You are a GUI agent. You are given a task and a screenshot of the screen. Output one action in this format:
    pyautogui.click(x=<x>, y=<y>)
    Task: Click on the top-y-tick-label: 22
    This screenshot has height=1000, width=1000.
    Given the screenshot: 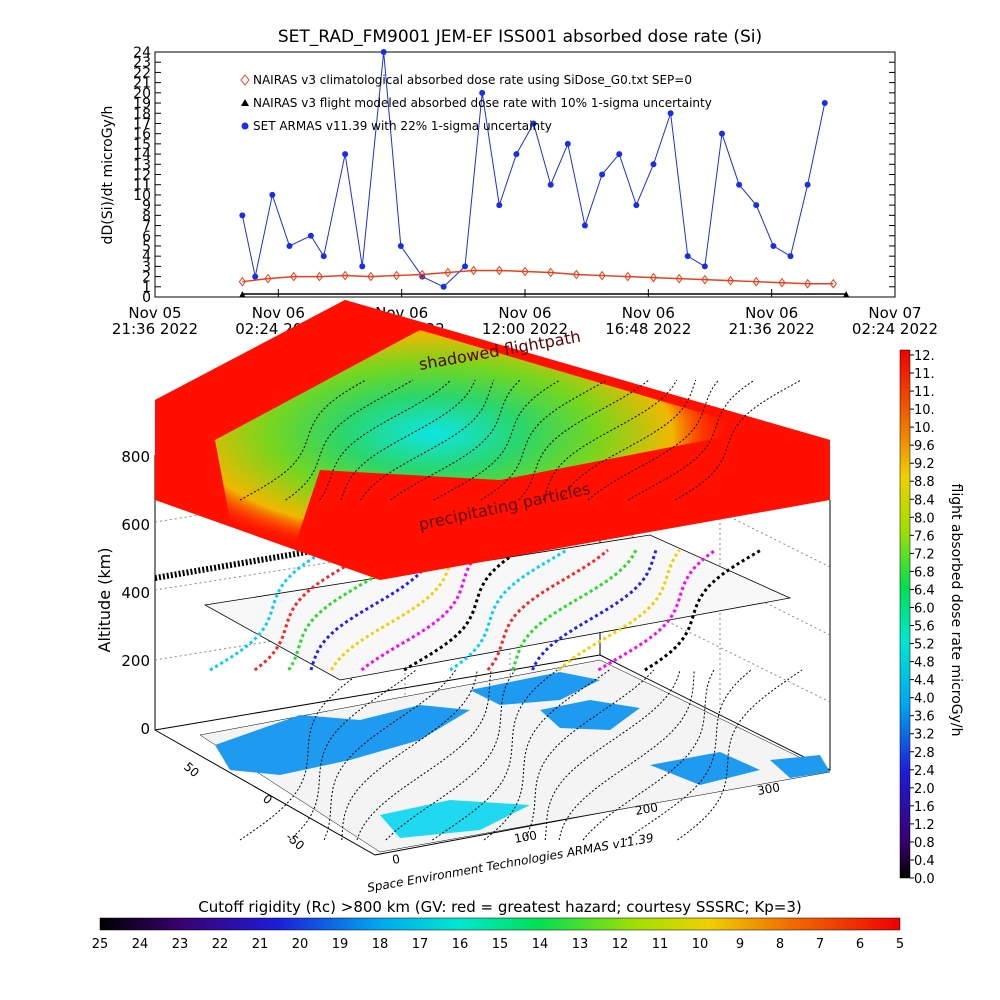 What is the action you would take?
    pyautogui.click(x=142, y=73)
    